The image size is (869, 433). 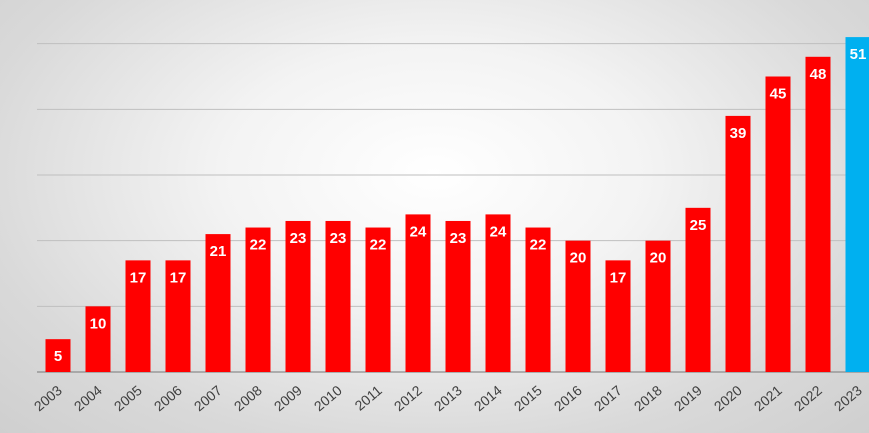 What do you see at coordinates (98, 323) in the screenshot?
I see `data-label-2004: 10` at bounding box center [98, 323].